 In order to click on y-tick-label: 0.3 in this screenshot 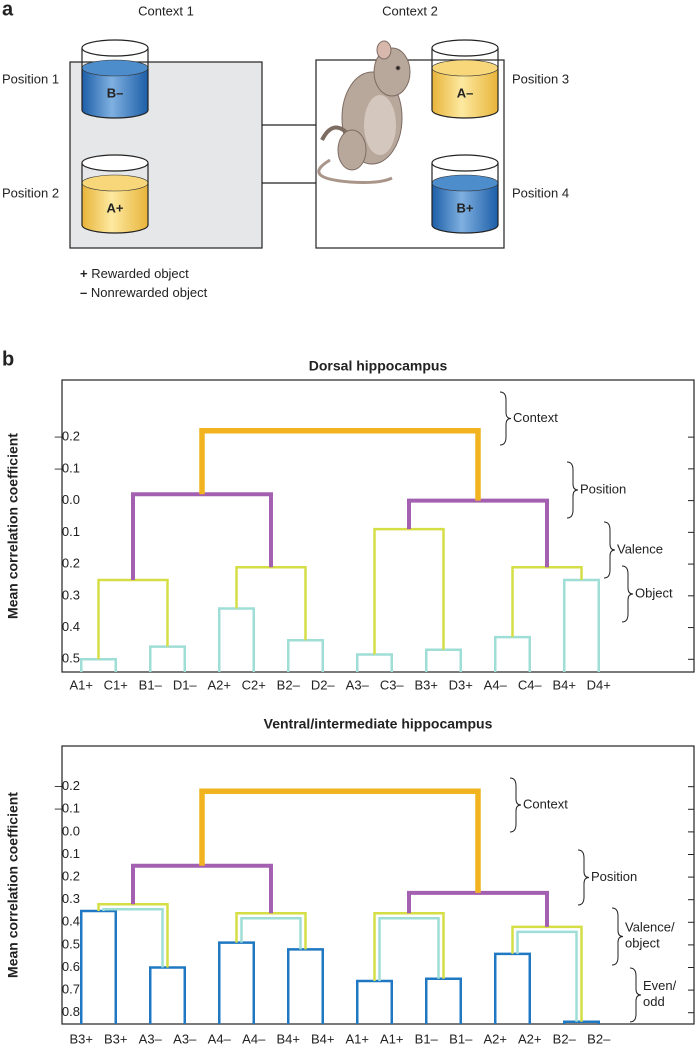, I will do `click(71, 898)`.